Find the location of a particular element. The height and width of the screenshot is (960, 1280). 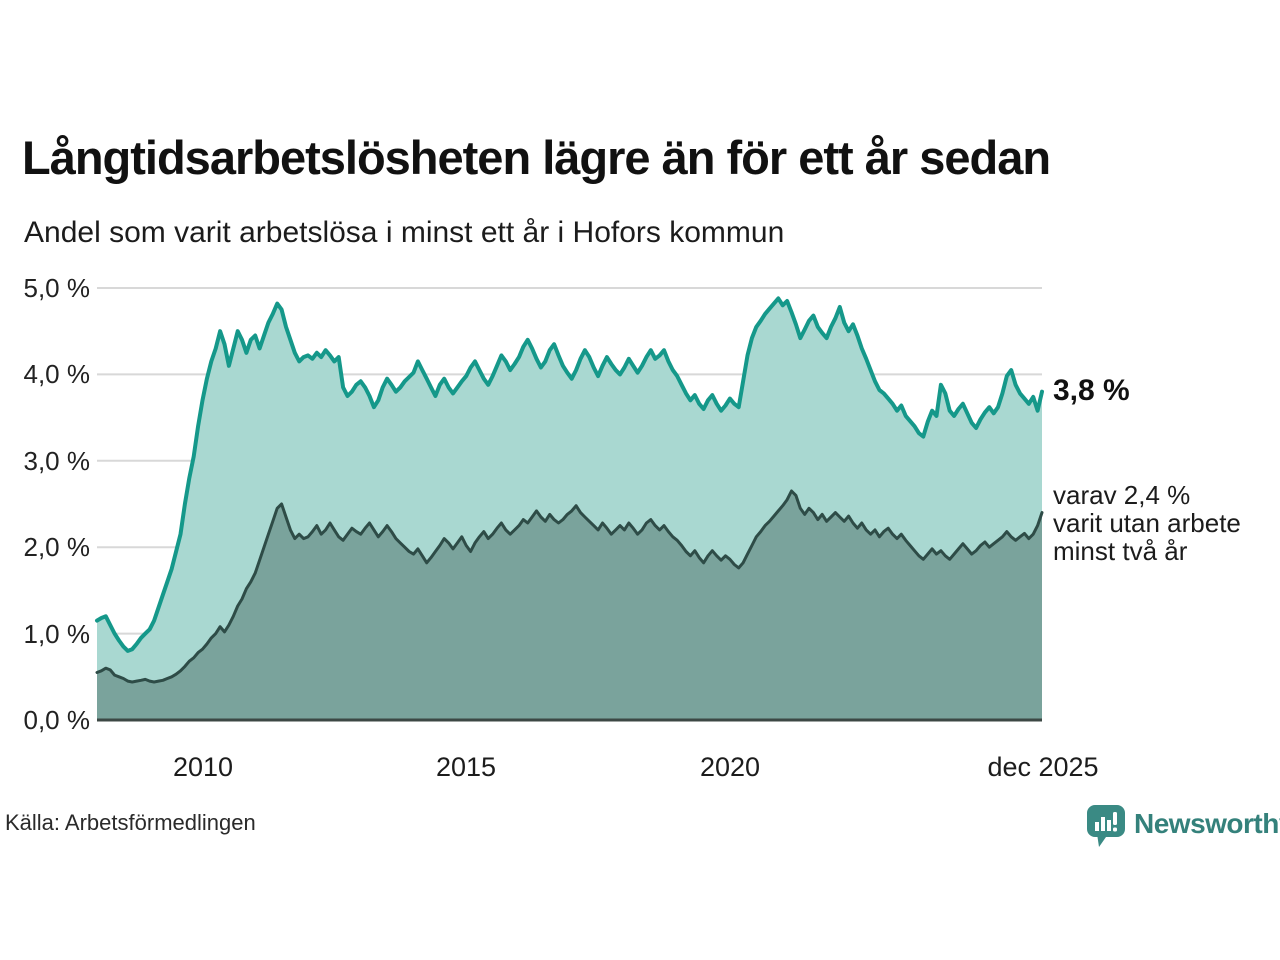

y-axis-tick-label: 3,0 % is located at coordinates (57, 461).